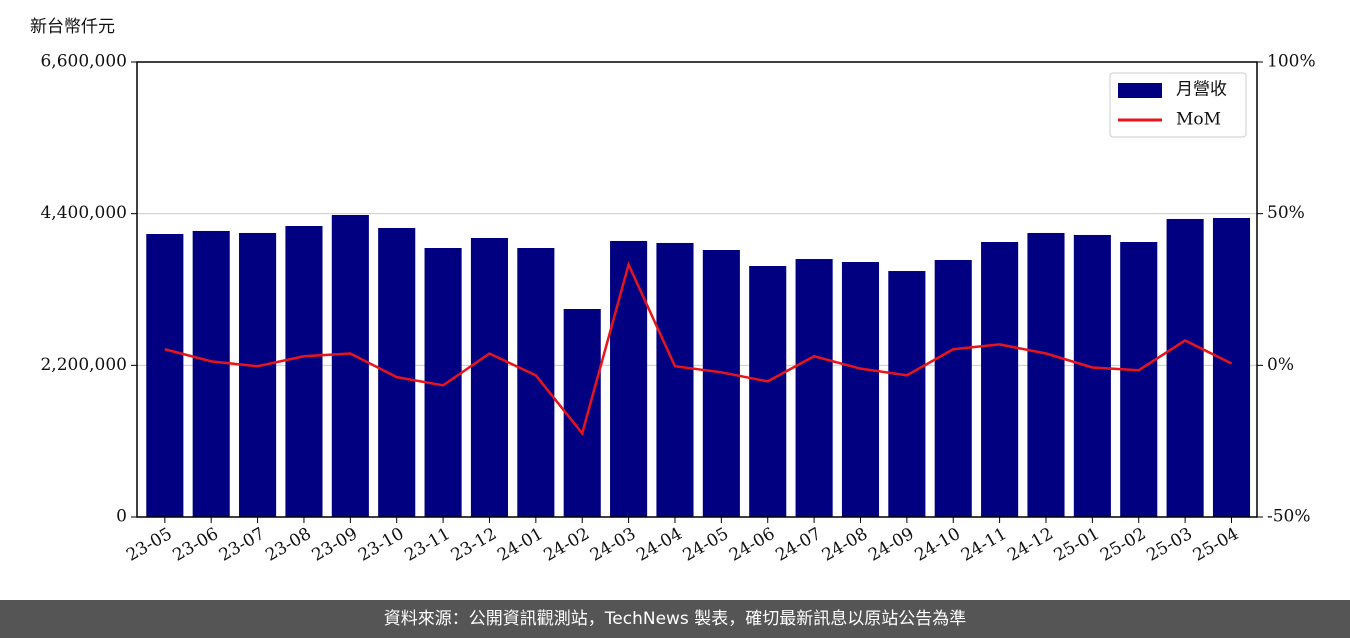  Describe the element at coordinates (1289, 517) in the screenshot. I see `y2-tick-label: -50%` at that location.